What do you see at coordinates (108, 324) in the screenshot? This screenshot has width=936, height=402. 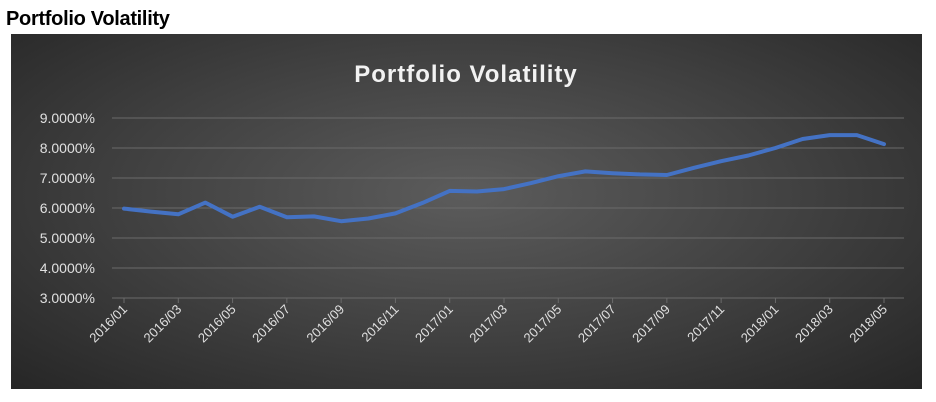 I see `x-tick-label: 2016/01` at bounding box center [108, 324].